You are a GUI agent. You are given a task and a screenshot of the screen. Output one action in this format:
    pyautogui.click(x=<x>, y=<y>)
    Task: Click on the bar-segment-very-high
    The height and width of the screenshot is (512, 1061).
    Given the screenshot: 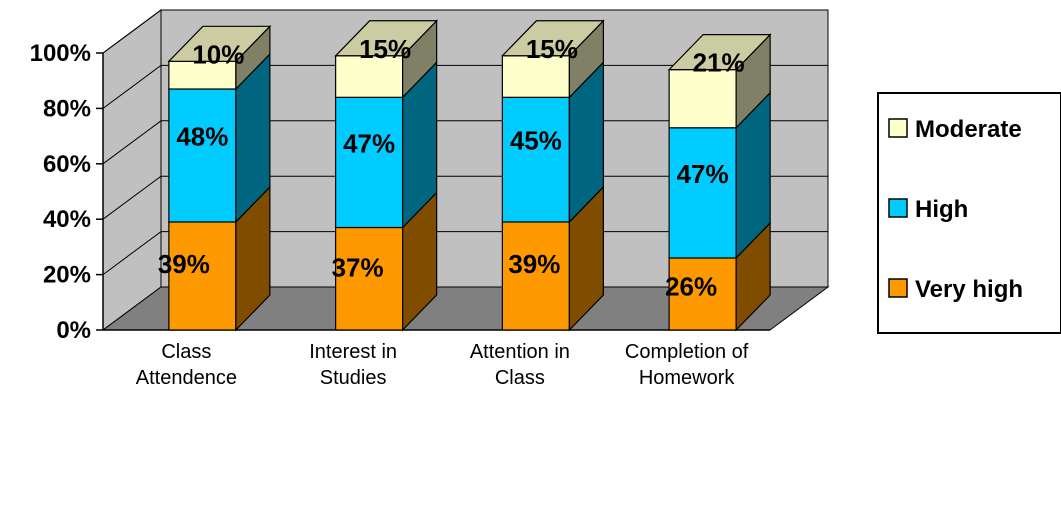 What is the action you would take?
    pyautogui.click(x=369, y=278)
    